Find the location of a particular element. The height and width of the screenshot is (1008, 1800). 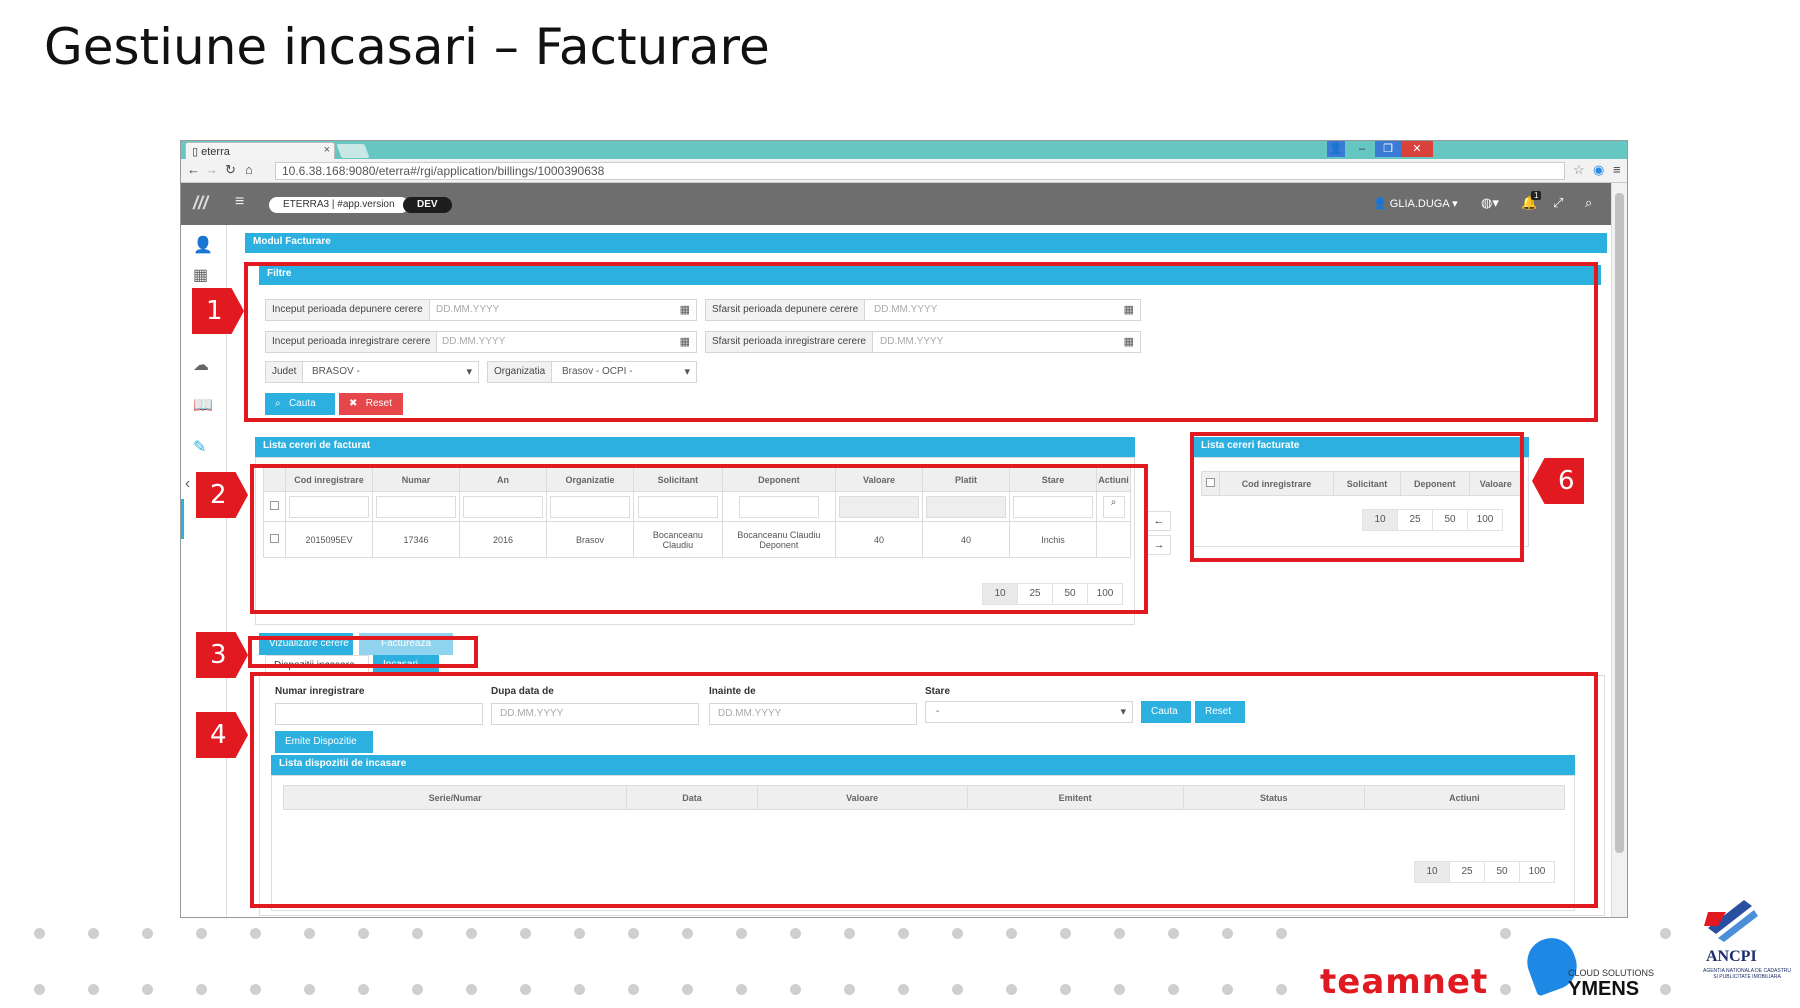

column-header: Serie/Numar is located at coordinates (455, 797).